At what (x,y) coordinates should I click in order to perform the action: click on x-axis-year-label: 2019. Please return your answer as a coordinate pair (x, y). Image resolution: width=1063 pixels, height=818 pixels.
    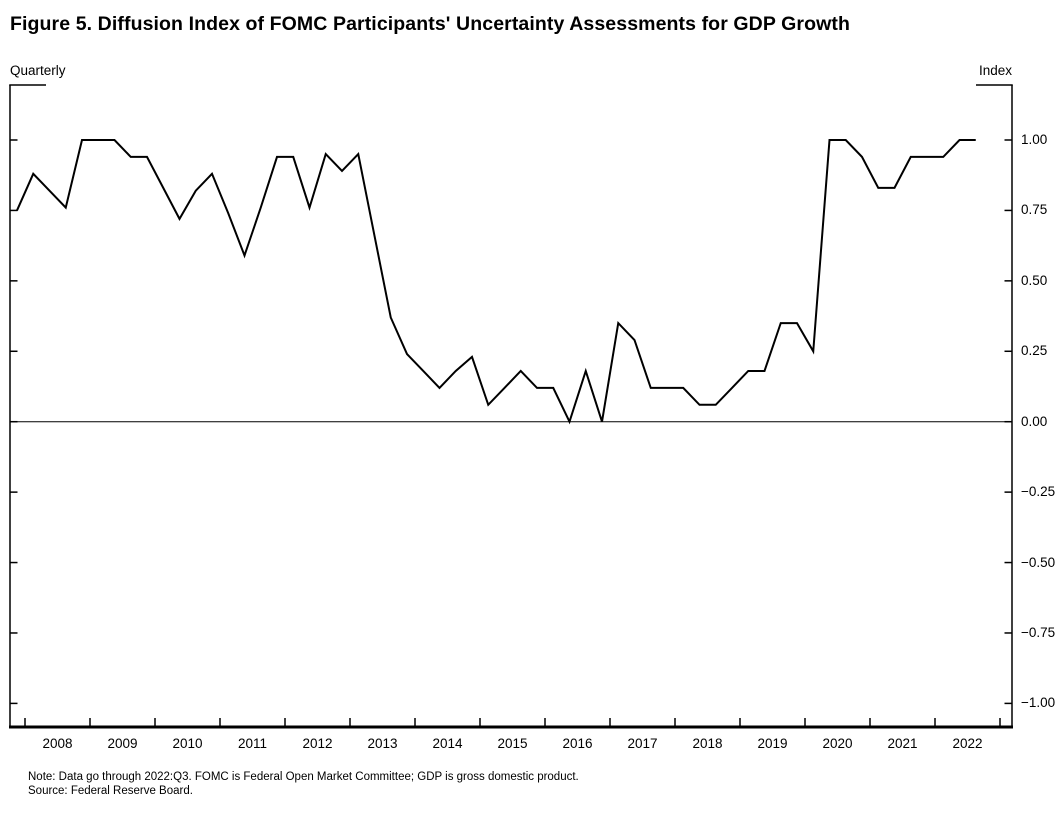
    Looking at the image, I should click on (772, 743).